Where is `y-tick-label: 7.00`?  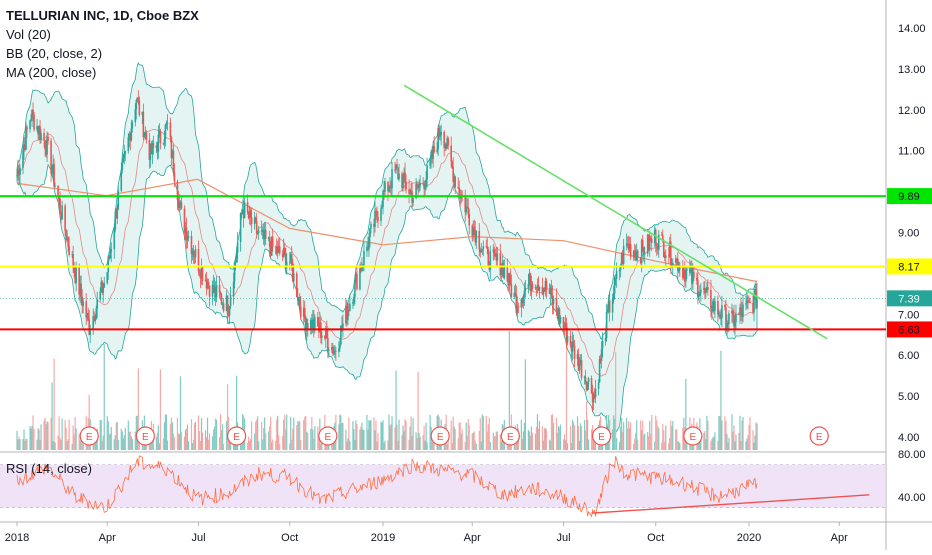 y-tick-label: 7.00 is located at coordinates (908, 315).